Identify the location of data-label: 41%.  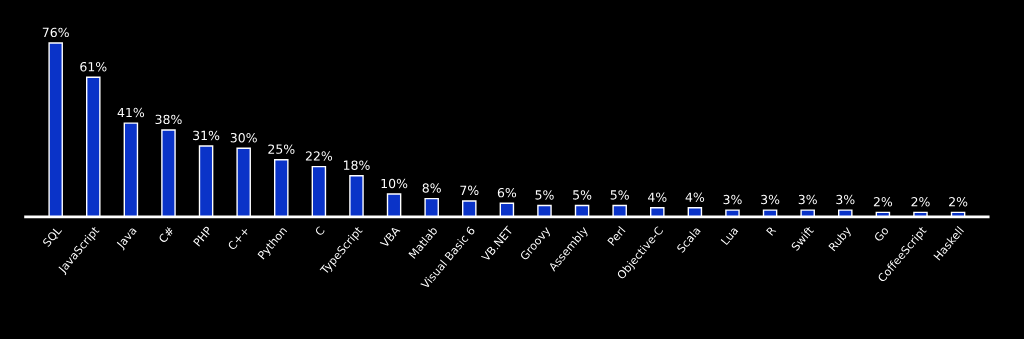
(131, 112).